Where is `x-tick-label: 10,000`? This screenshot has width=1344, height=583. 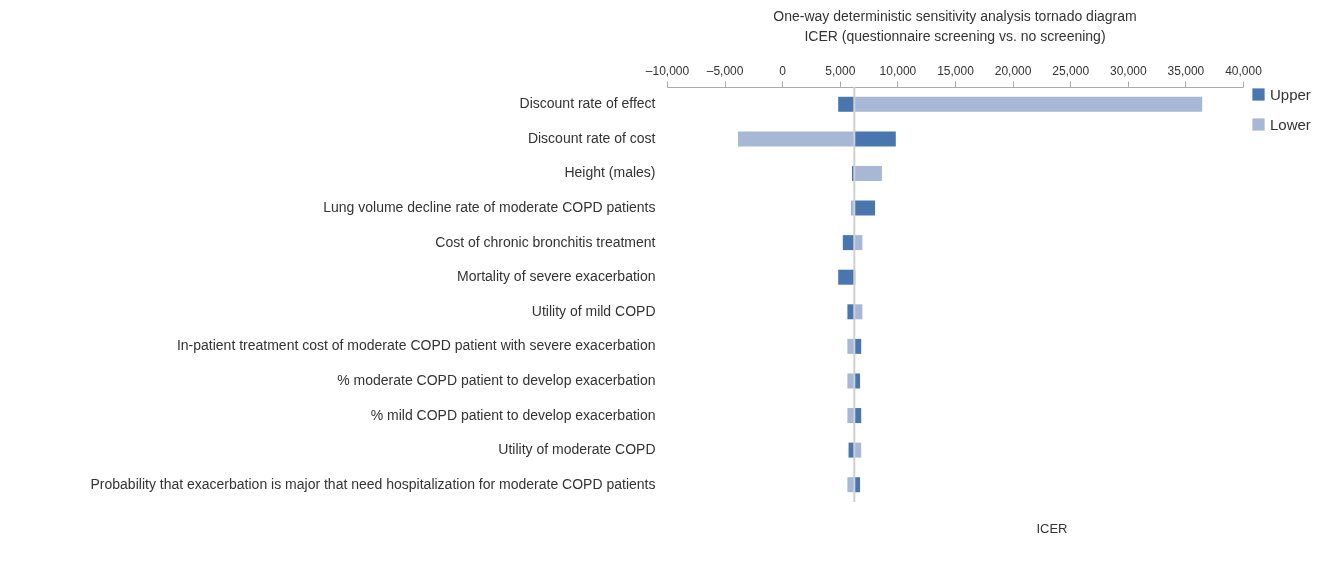 x-tick-label: 10,000 is located at coordinates (898, 70).